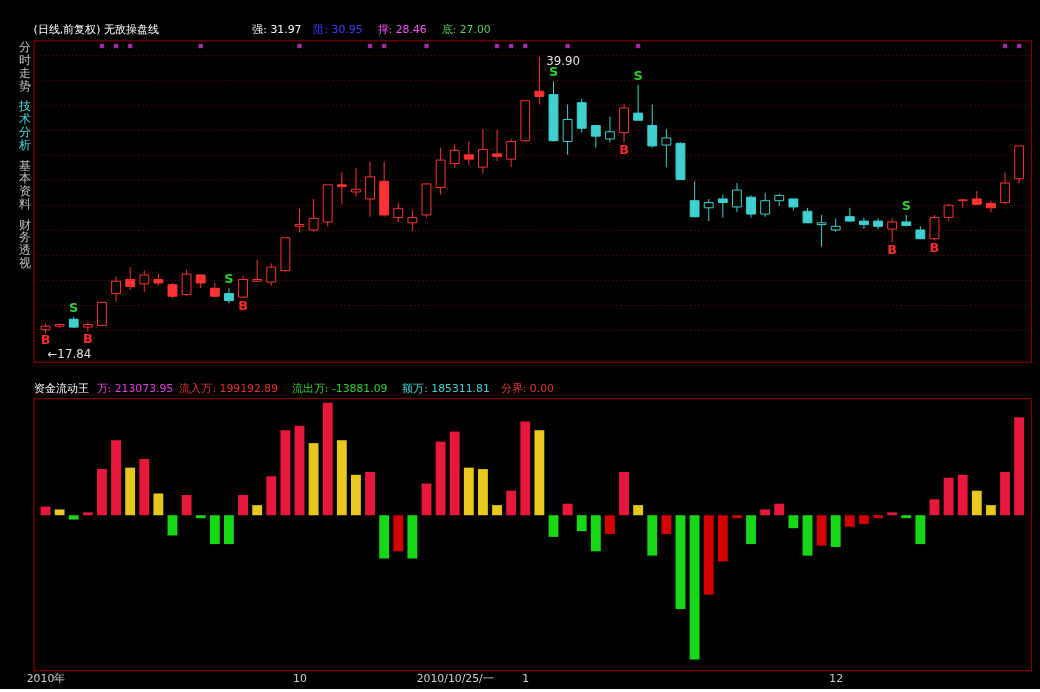 The height and width of the screenshot is (692, 1040). What do you see at coordinates (24, 184) in the screenshot?
I see `text: 基本资料` at bounding box center [24, 184].